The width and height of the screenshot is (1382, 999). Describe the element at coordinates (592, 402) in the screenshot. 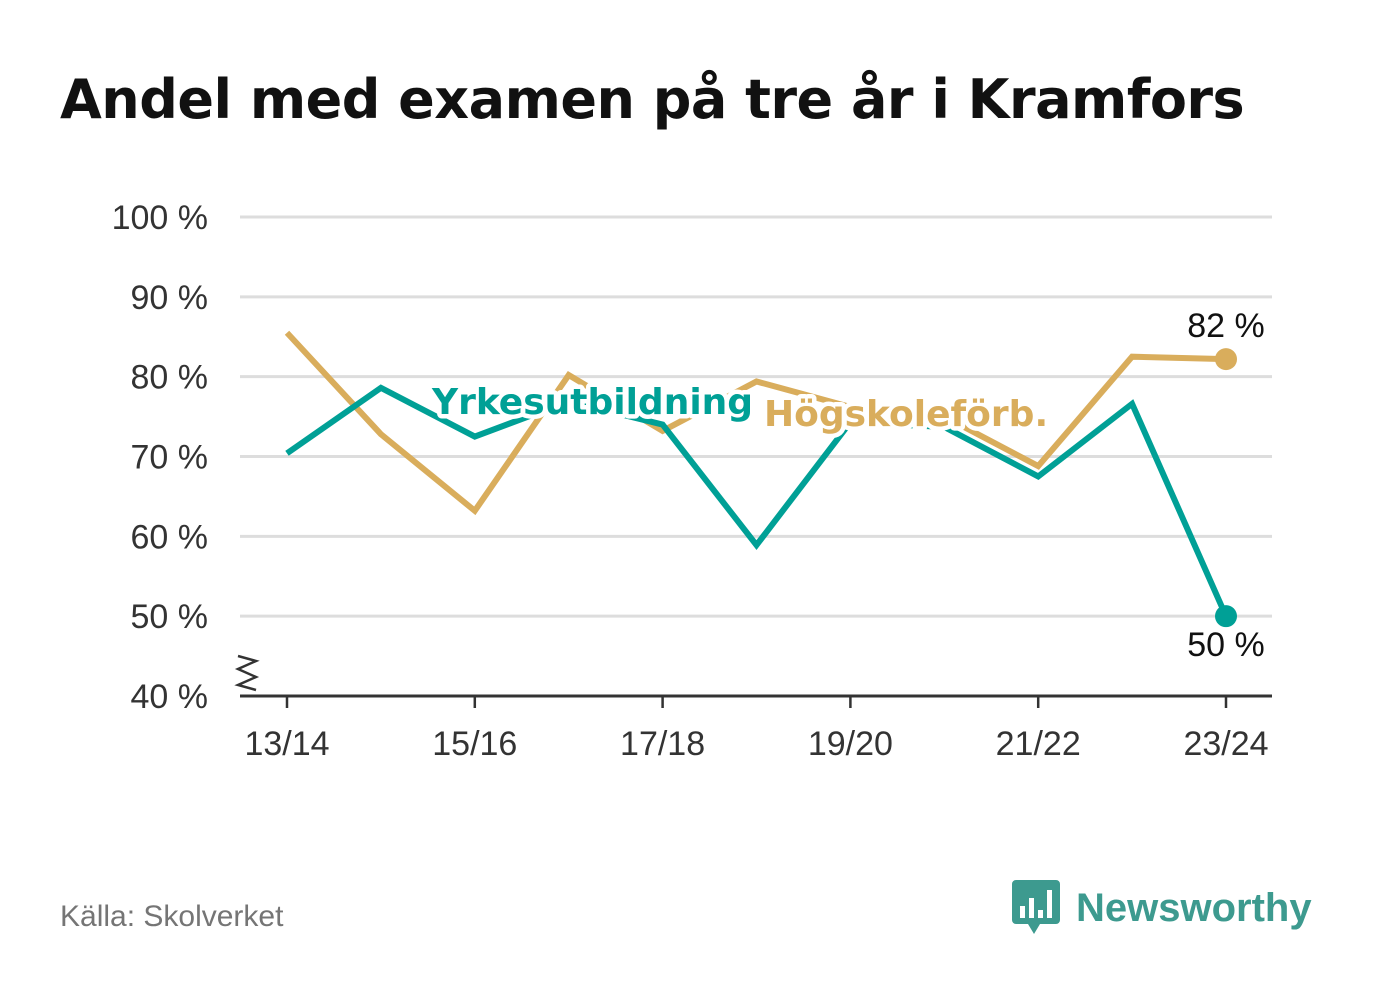

I see `series-name-label: Yrkesutbildning` at that location.